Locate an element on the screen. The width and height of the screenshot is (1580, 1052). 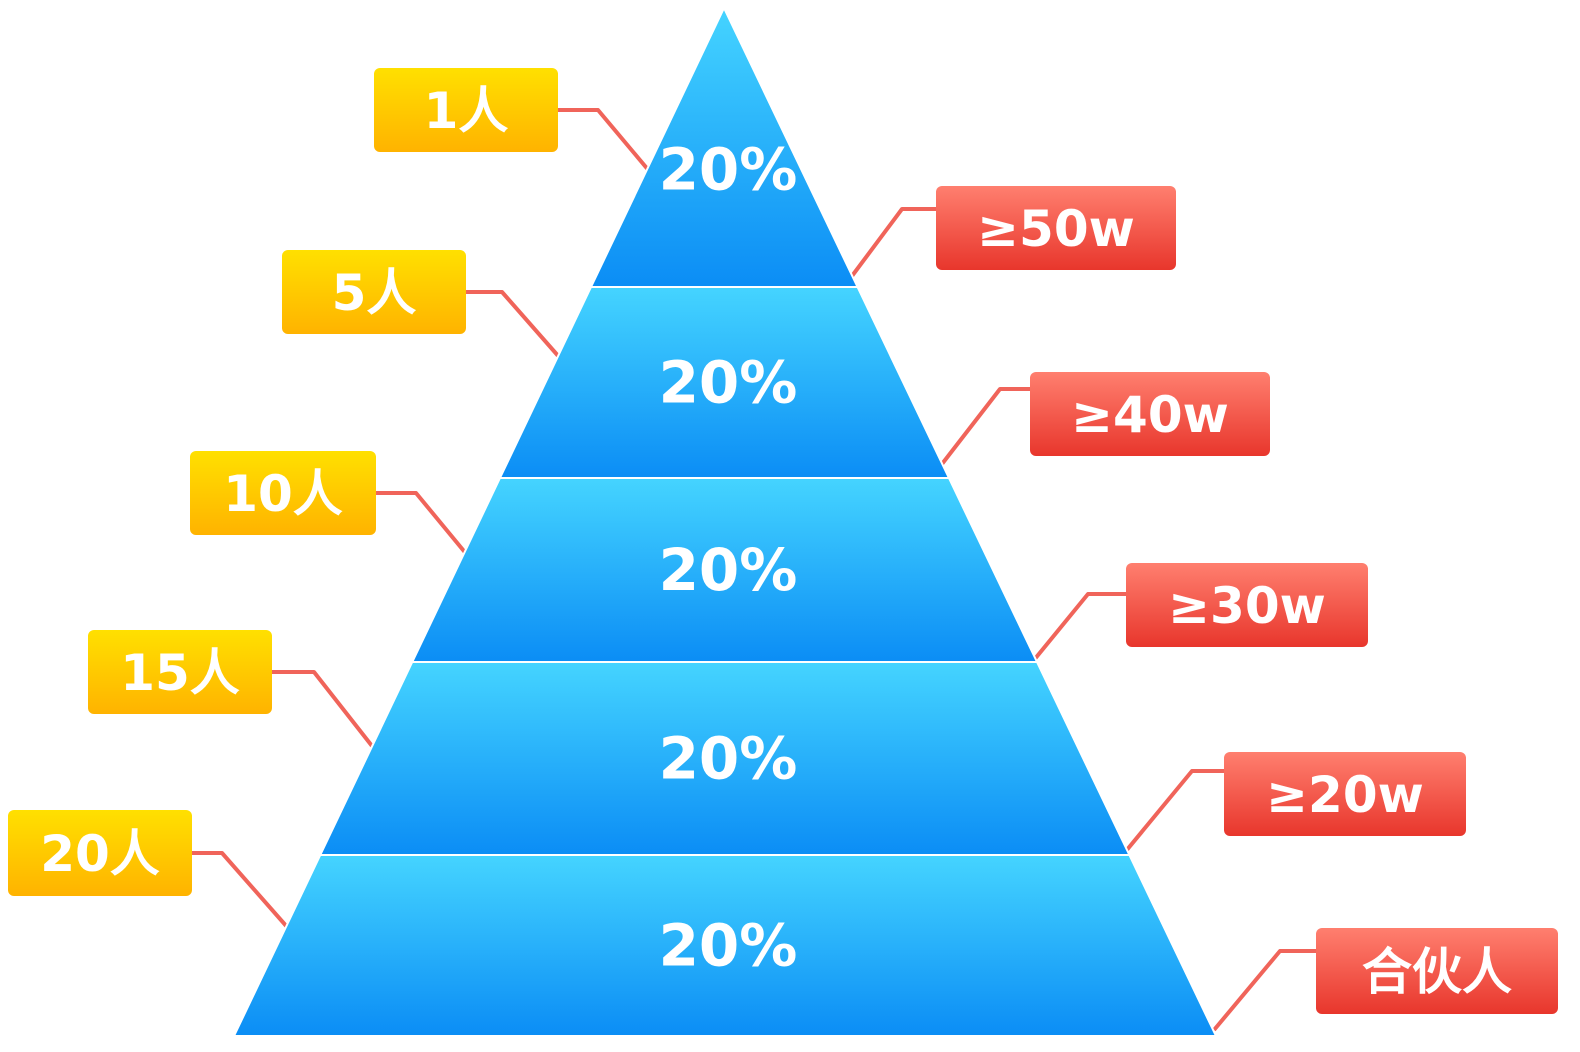
people-tag-label: 10人 is located at coordinates (283, 494).